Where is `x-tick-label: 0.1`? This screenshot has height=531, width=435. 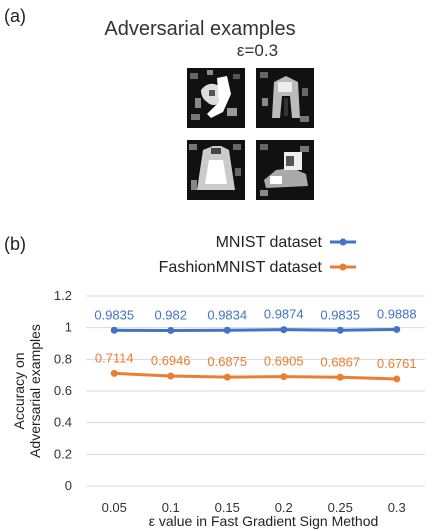
x-tick-label: 0.1 is located at coordinates (171, 507).